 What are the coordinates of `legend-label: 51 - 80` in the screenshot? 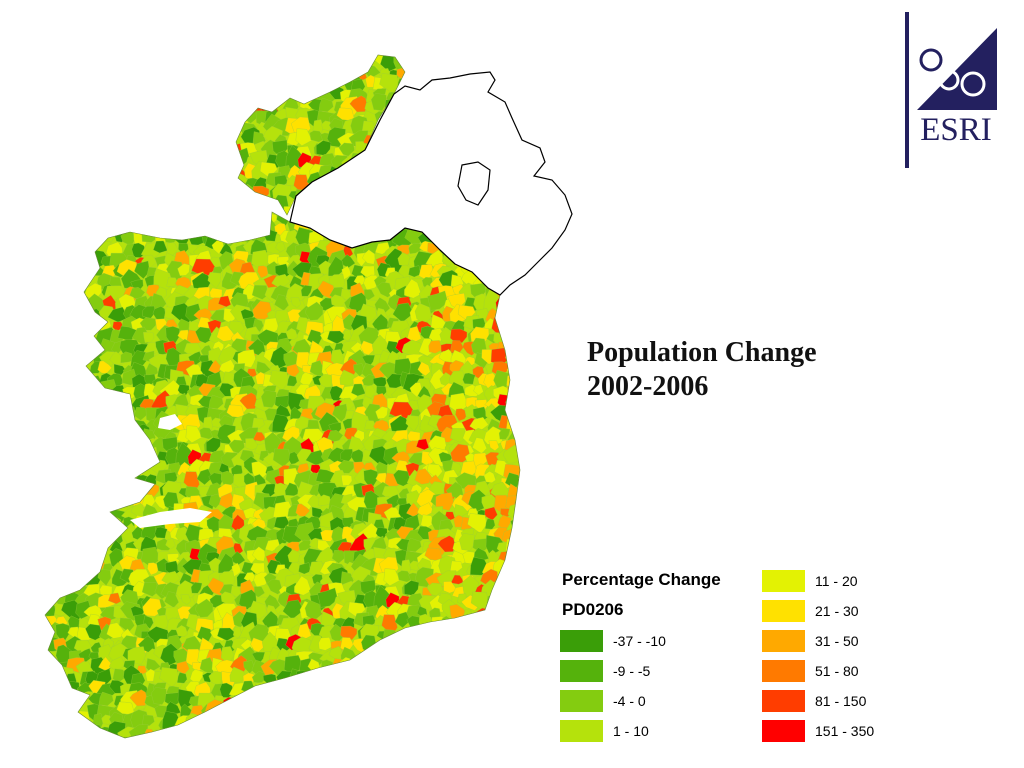 It's located at (837, 671).